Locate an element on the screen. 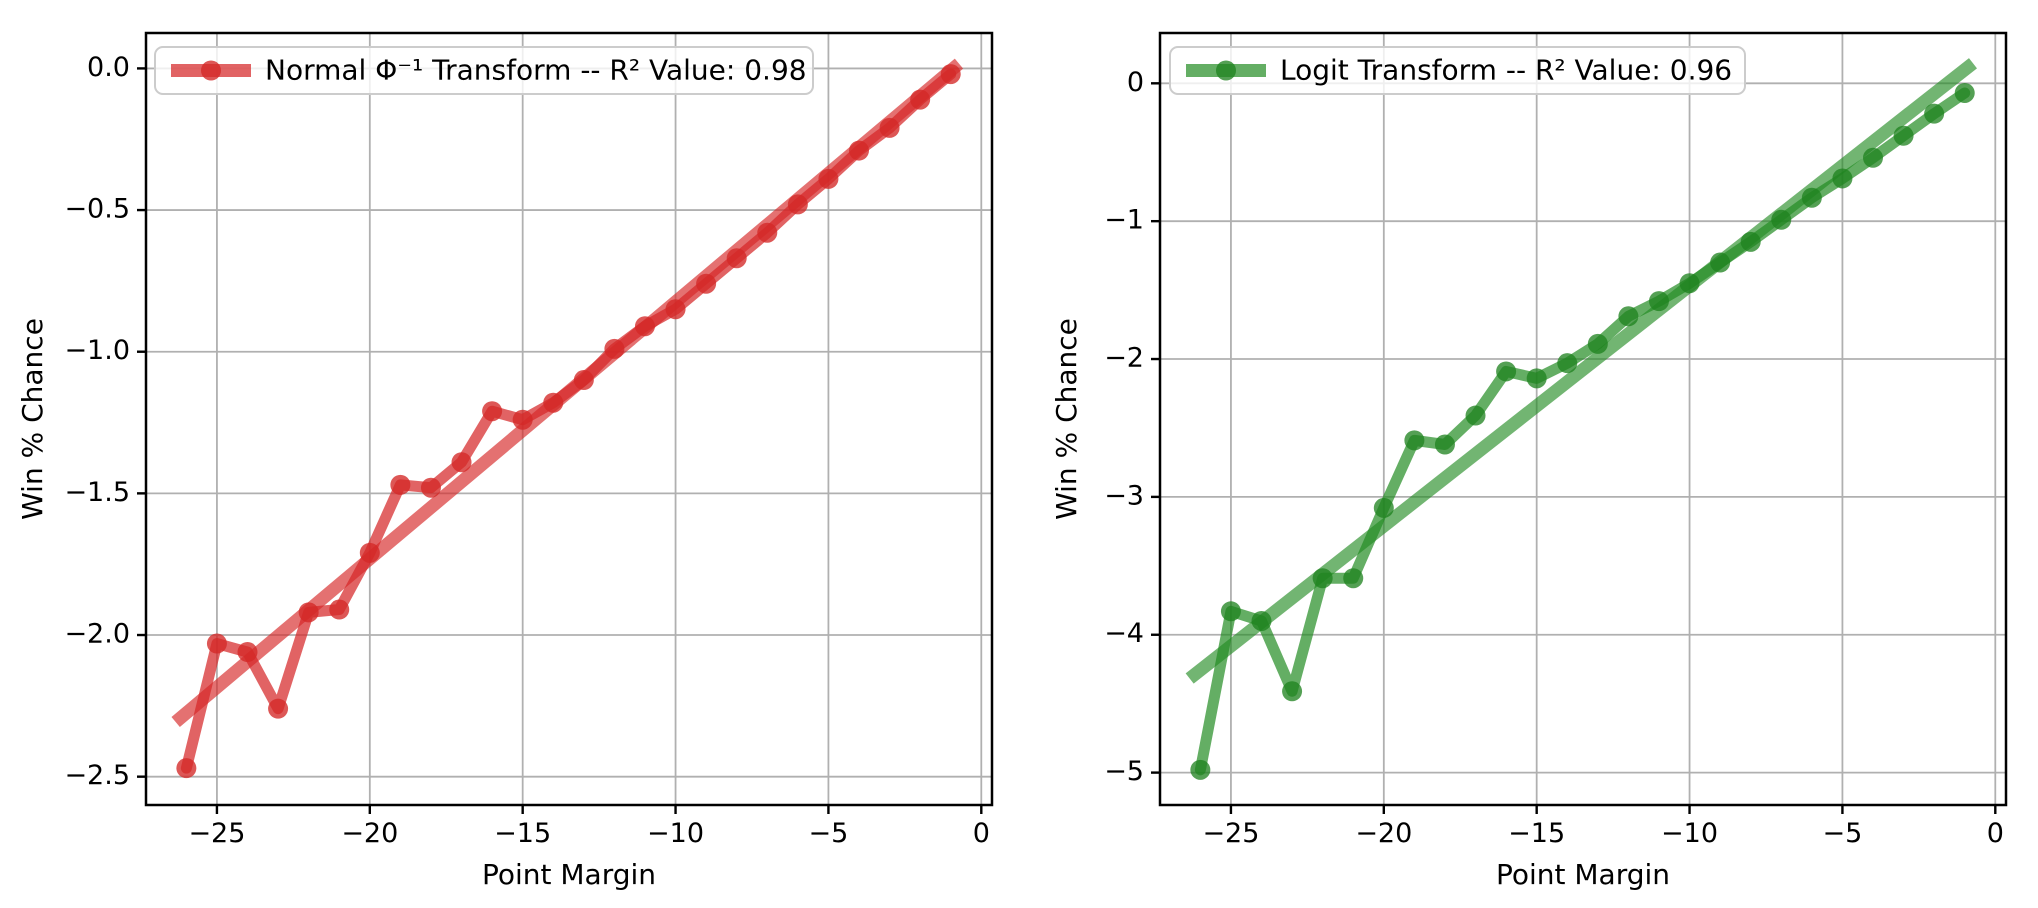 Image resolution: width=2038 pixels, height=908 pixels. y-tick-label: −1.0 is located at coordinates (97, 350).